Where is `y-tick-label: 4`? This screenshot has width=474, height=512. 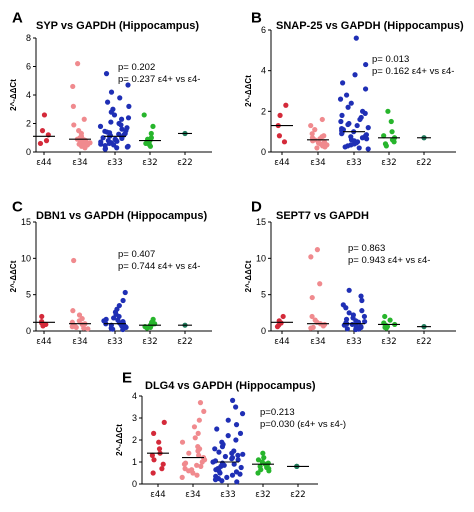
y-tick-label: 4 is located at coordinates (263, 71).